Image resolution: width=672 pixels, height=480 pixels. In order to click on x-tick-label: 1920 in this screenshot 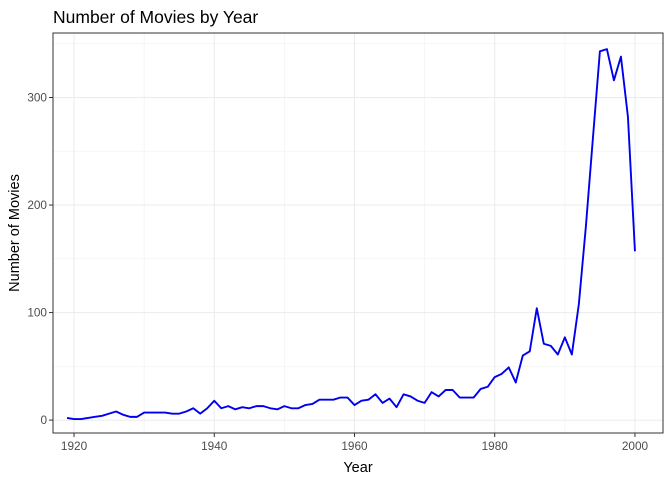, I will do `click(74, 446)`.